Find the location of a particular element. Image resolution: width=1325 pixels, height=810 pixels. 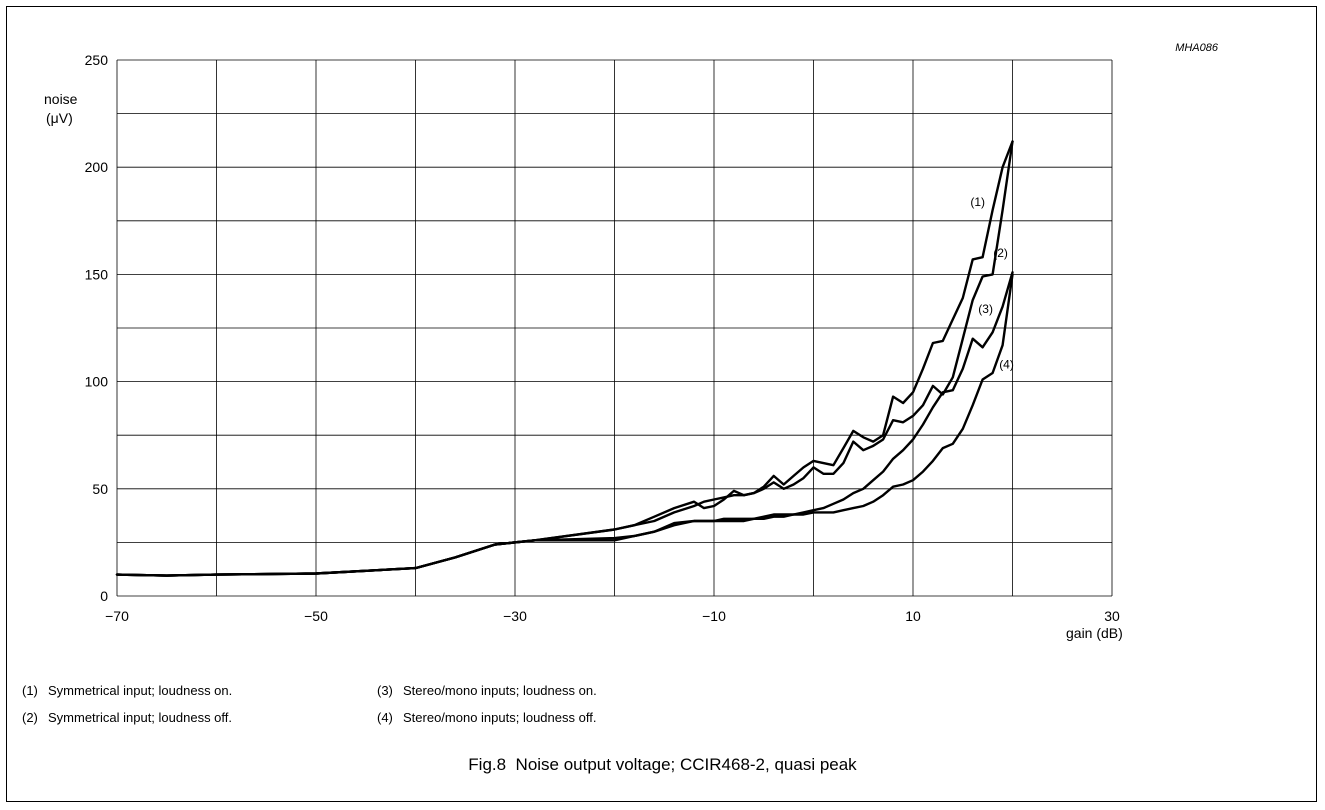

series-label-4: (4) is located at coordinates (1006, 365).